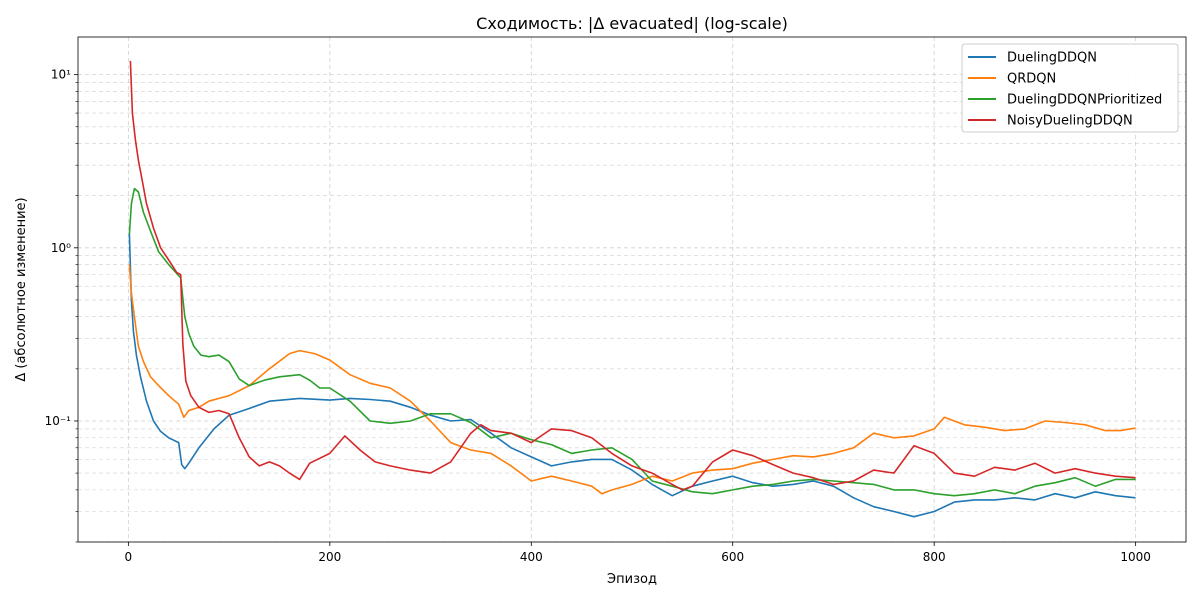 Image resolution: width=1200 pixels, height=600 pixels. I want to click on x-tick-label: 200, so click(329, 557).